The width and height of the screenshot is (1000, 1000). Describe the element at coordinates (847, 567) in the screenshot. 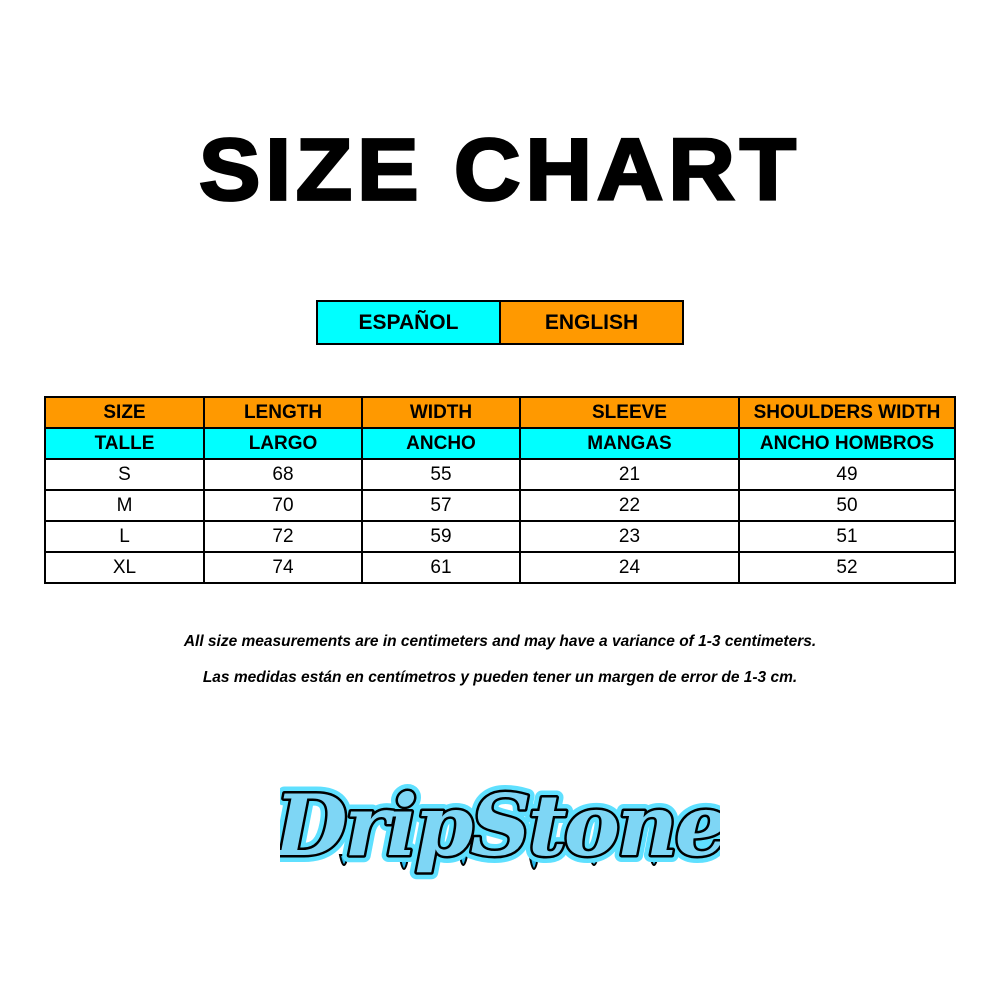

I see `table-cell: 52` at that location.